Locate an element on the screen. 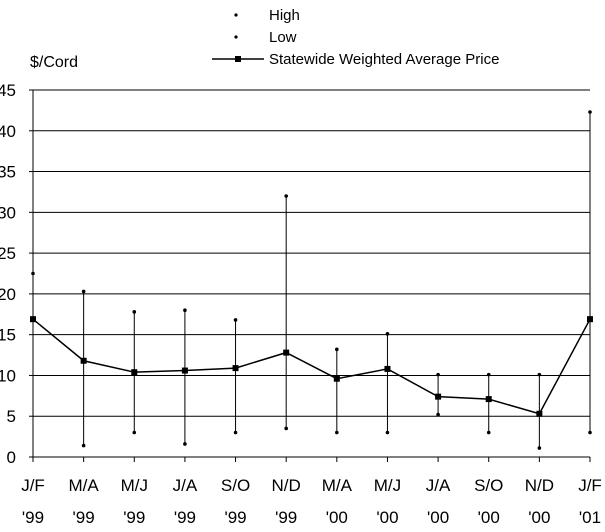 The image size is (605, 532). y-tick-label: 5 is located at coordinates (11, 416).